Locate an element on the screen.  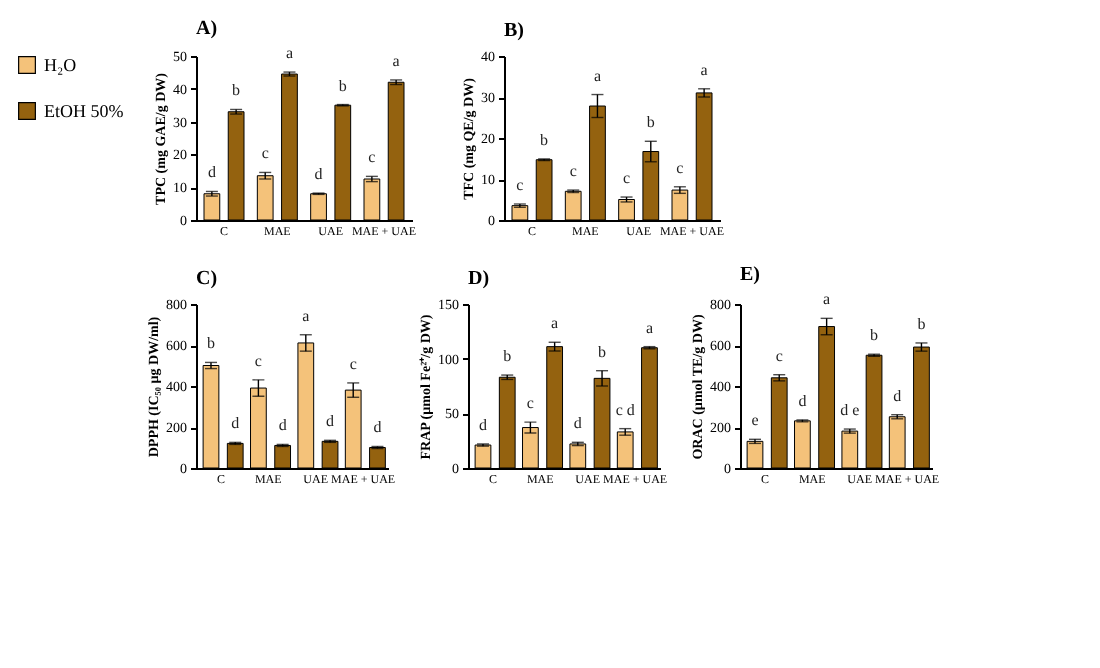
chart-title: A) is located at coordinates (207, 29).